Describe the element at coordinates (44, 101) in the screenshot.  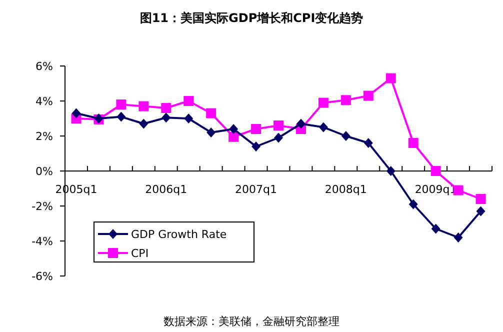
I see `y-tick-label: 4%` at that location.